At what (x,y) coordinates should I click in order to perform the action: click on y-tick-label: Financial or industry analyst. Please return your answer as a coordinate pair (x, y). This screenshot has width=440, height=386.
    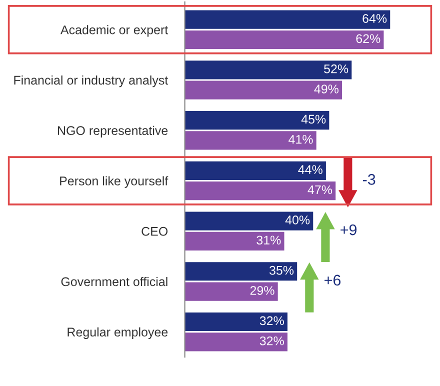
    Looking at the image, I should click on (91, 81).